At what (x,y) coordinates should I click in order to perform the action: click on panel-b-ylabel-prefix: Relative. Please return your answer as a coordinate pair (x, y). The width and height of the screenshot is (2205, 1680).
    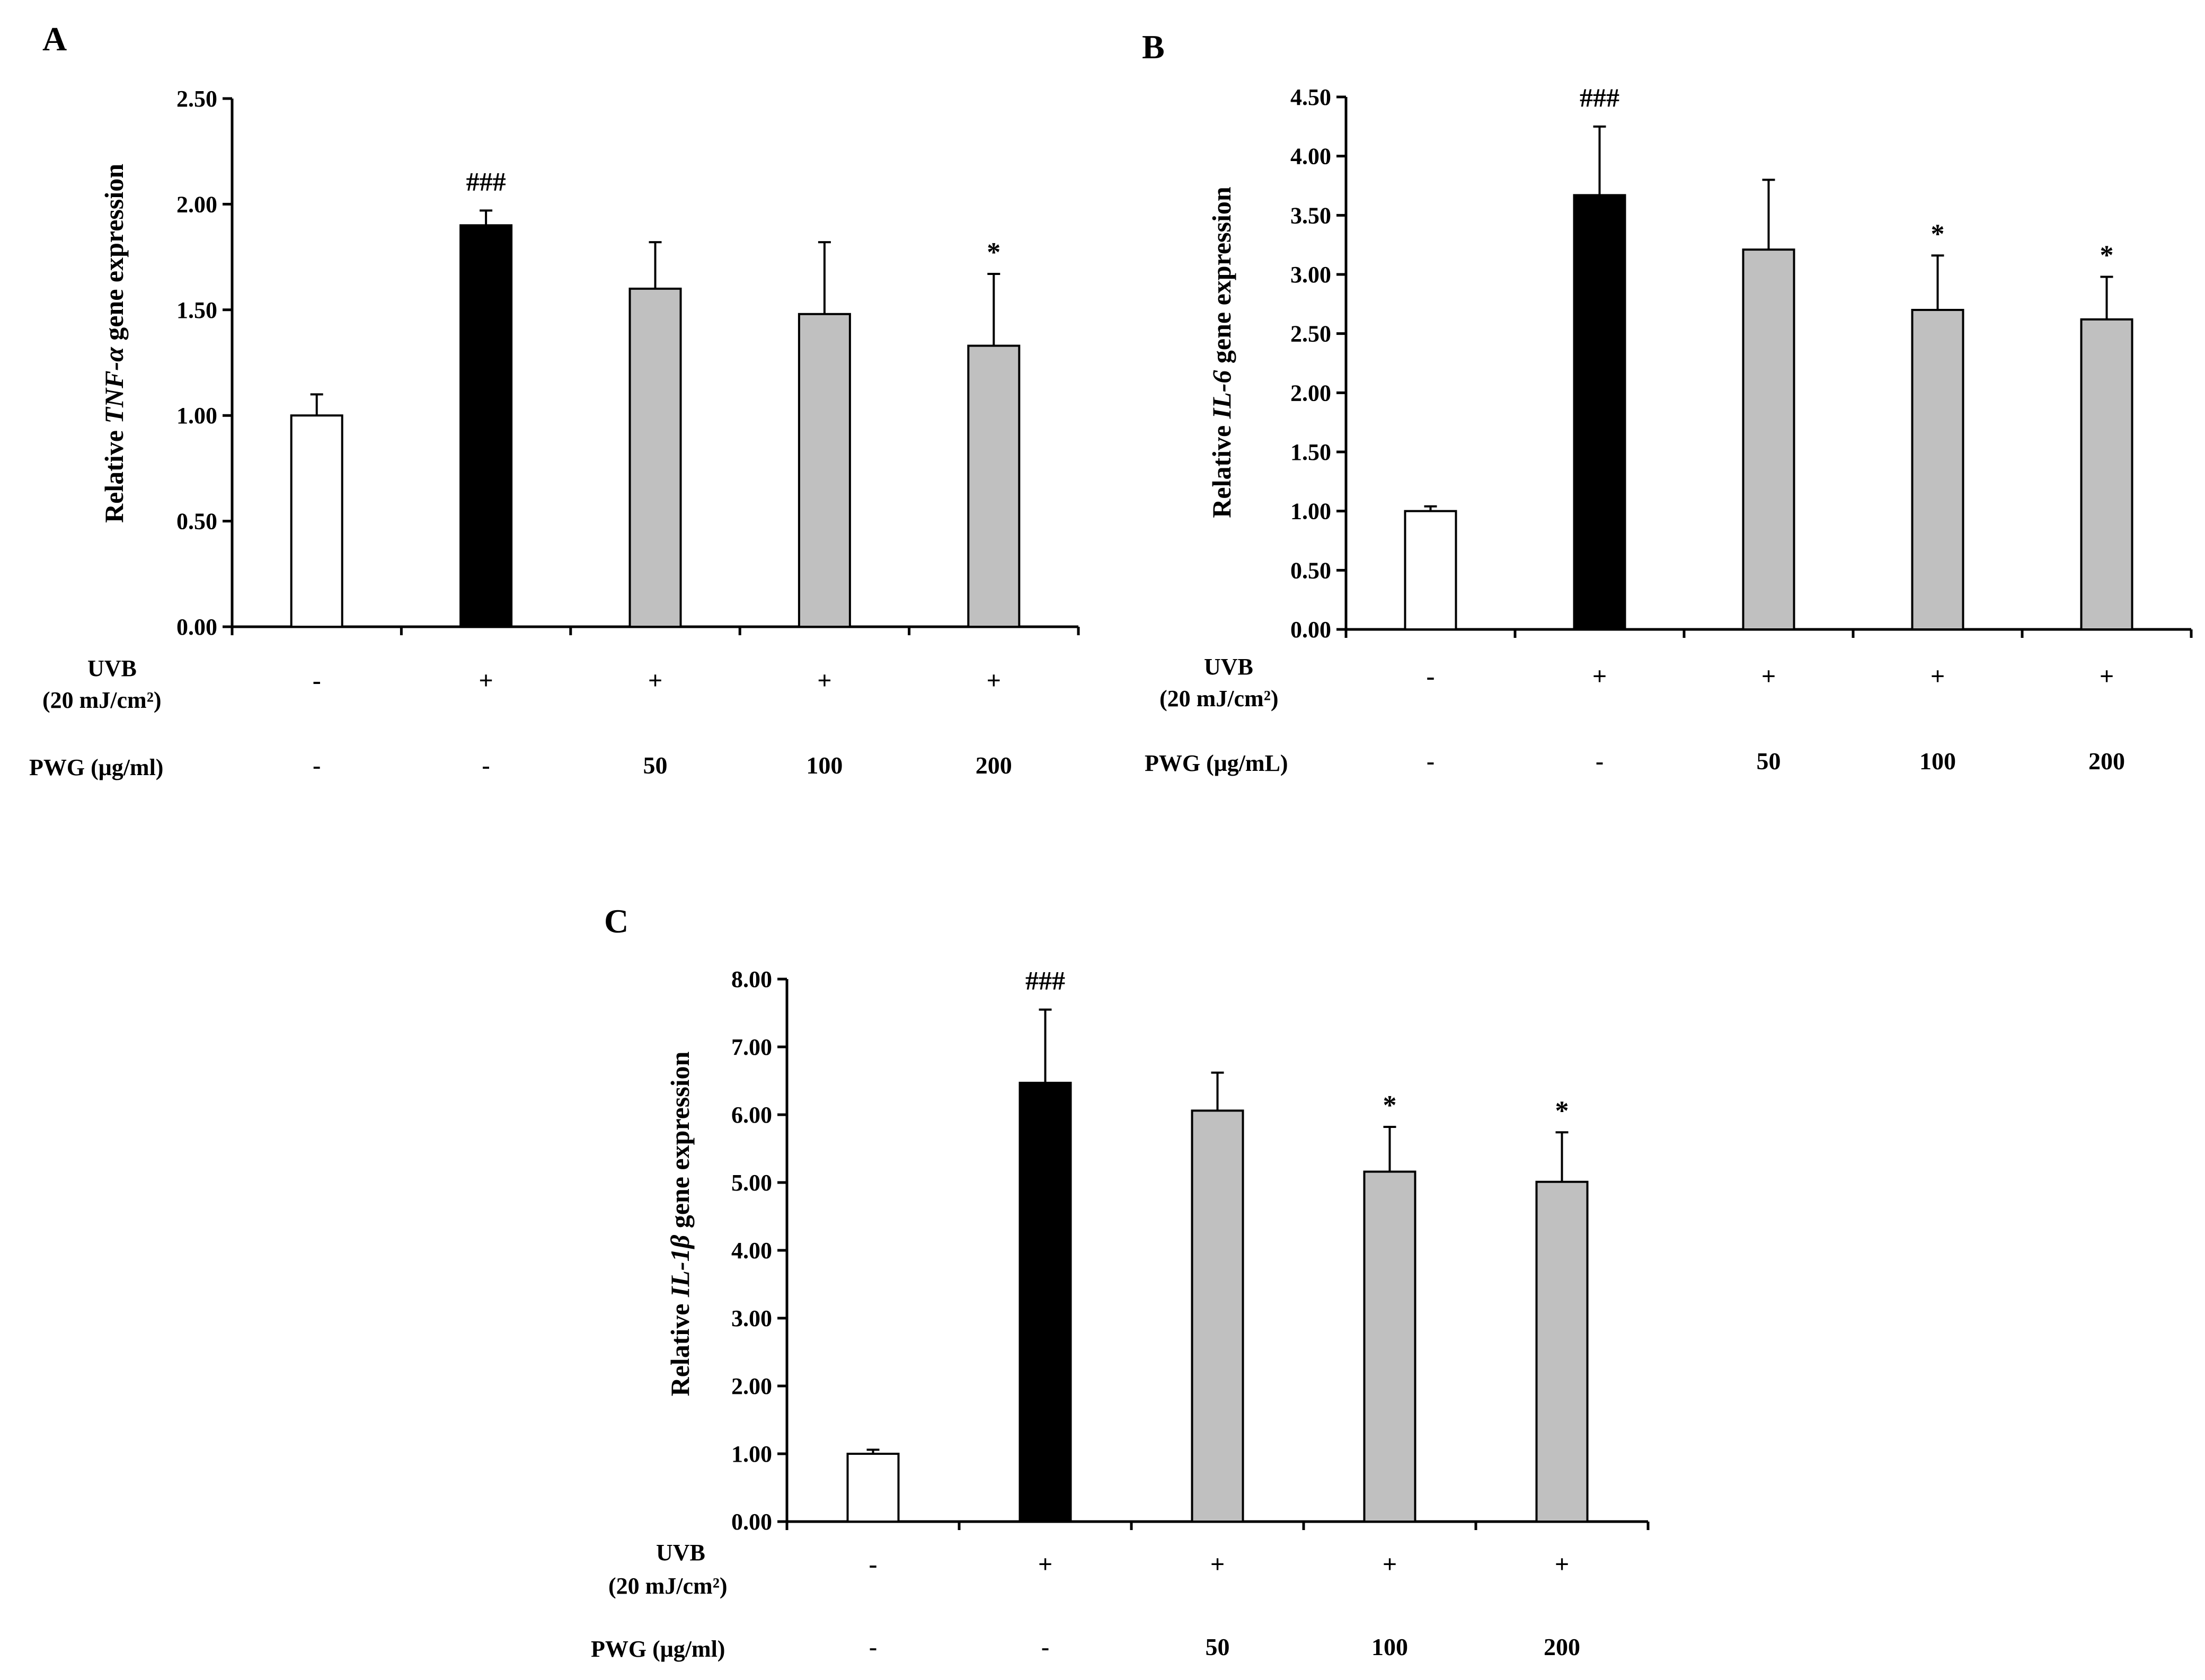
    Looking at the image, I should click on (1221, 468).